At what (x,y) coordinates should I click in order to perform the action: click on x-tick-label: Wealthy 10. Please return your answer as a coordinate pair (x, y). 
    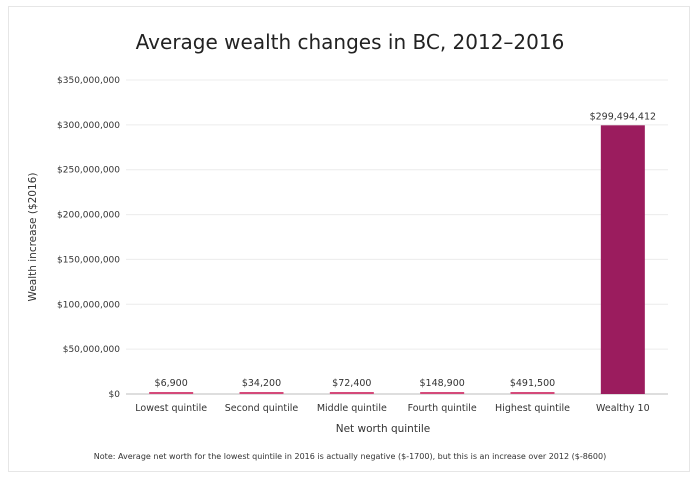
    Looking at the image, I should click on (623, 408).